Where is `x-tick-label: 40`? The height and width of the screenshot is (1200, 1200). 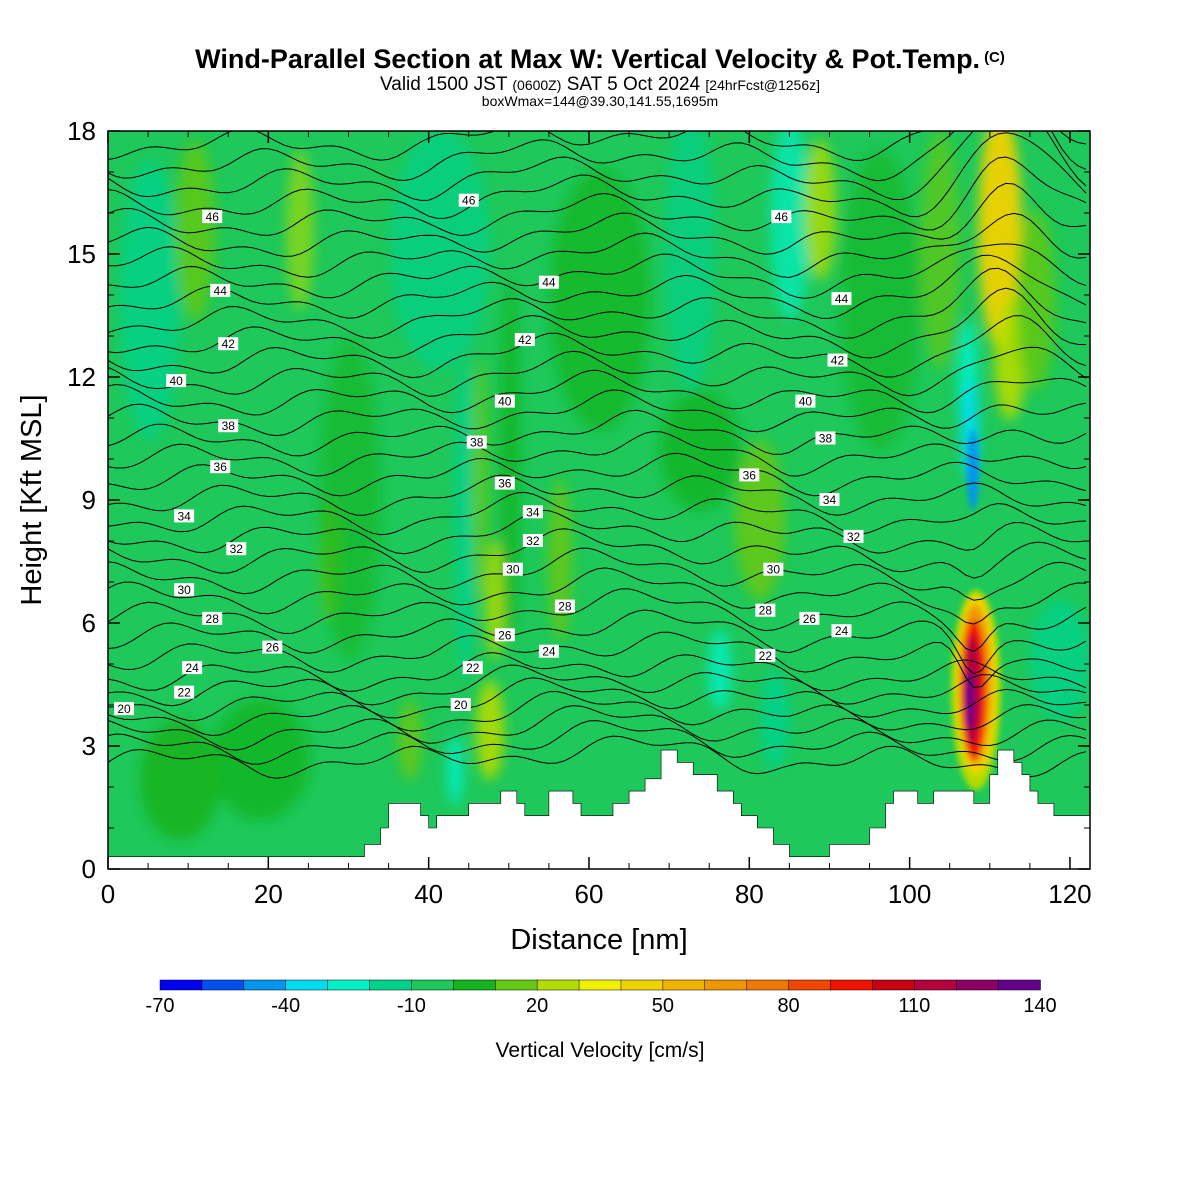
x-tick-label: 40 is located at coordinates (428, 894).